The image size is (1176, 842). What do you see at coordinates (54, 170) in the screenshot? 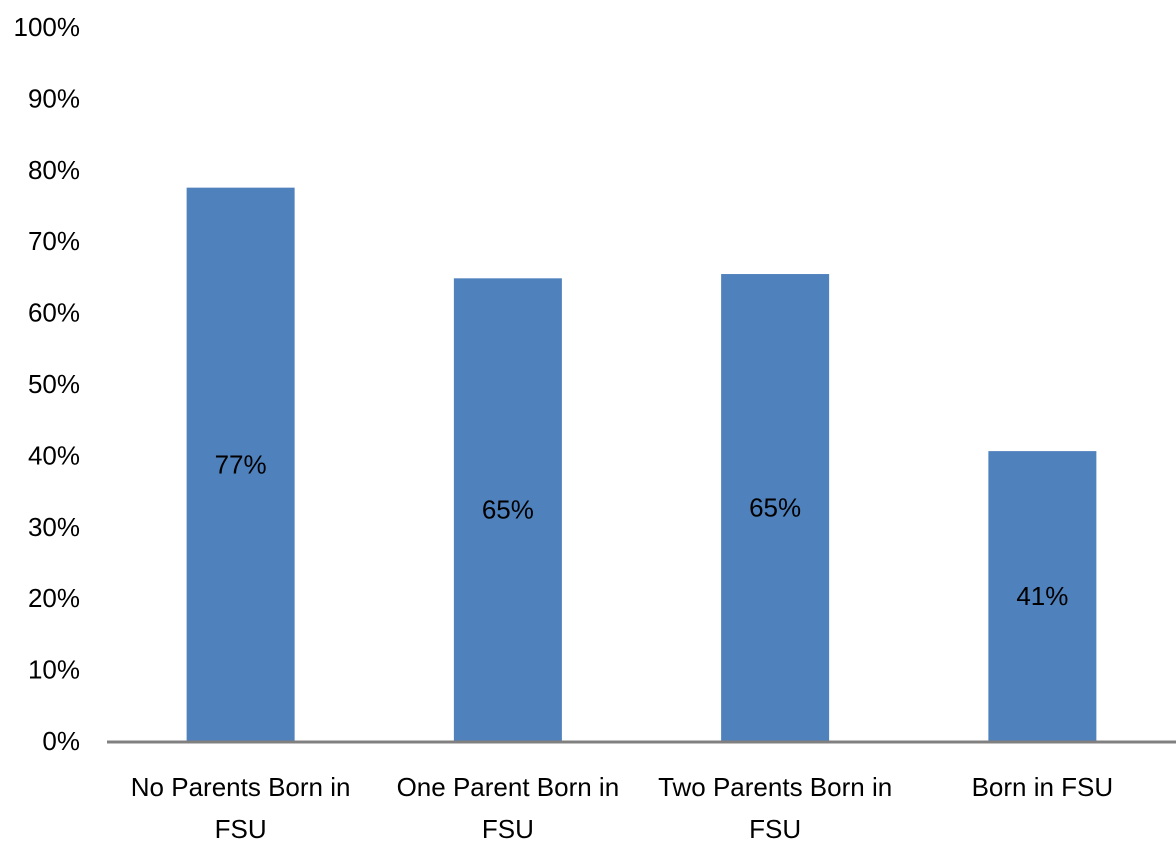
I see `y-tick-label: 80%` at bounding box center [54, 170].